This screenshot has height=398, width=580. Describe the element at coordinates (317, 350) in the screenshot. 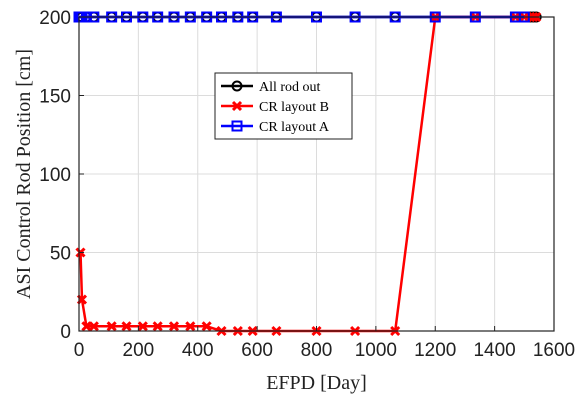

I see `x-tick-label: 800` at that location.